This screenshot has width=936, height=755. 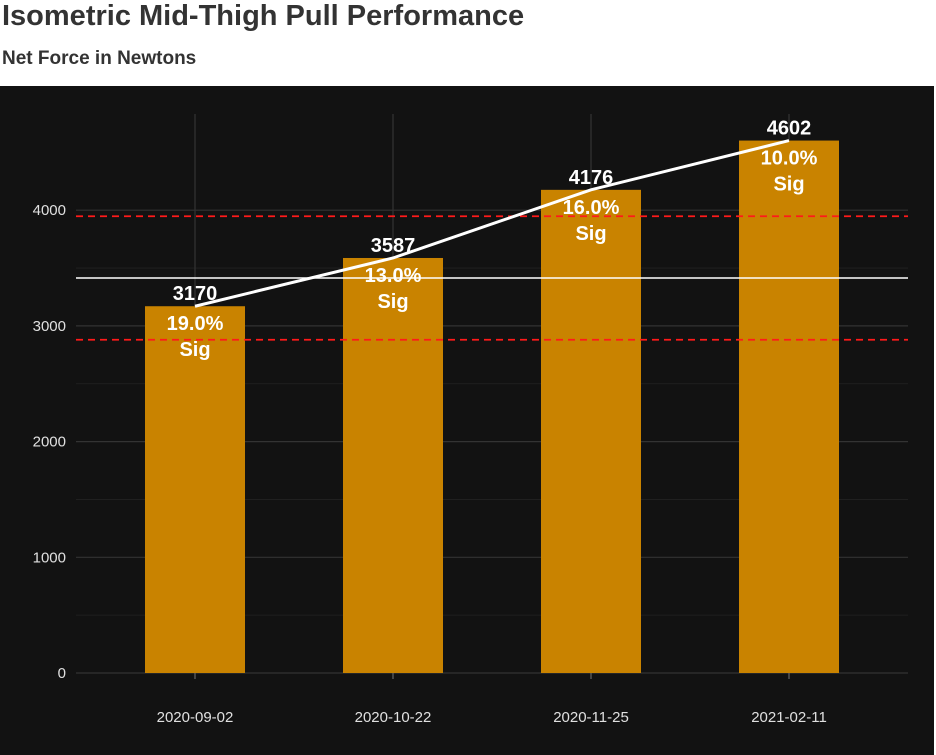 What do you see at coordinates (393, 276) in the screenshot?
I see `bar-percent-label: 13.0%` at bounding box center [393, 276].